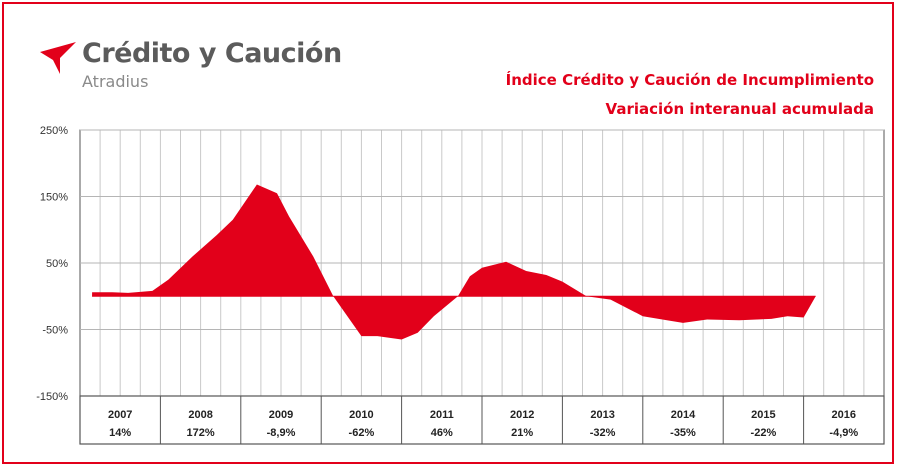 Image resolution: width=900 pixels, height=468 pixels. I want to click on brand-name: Crédito y Caución, so click(212, 53).